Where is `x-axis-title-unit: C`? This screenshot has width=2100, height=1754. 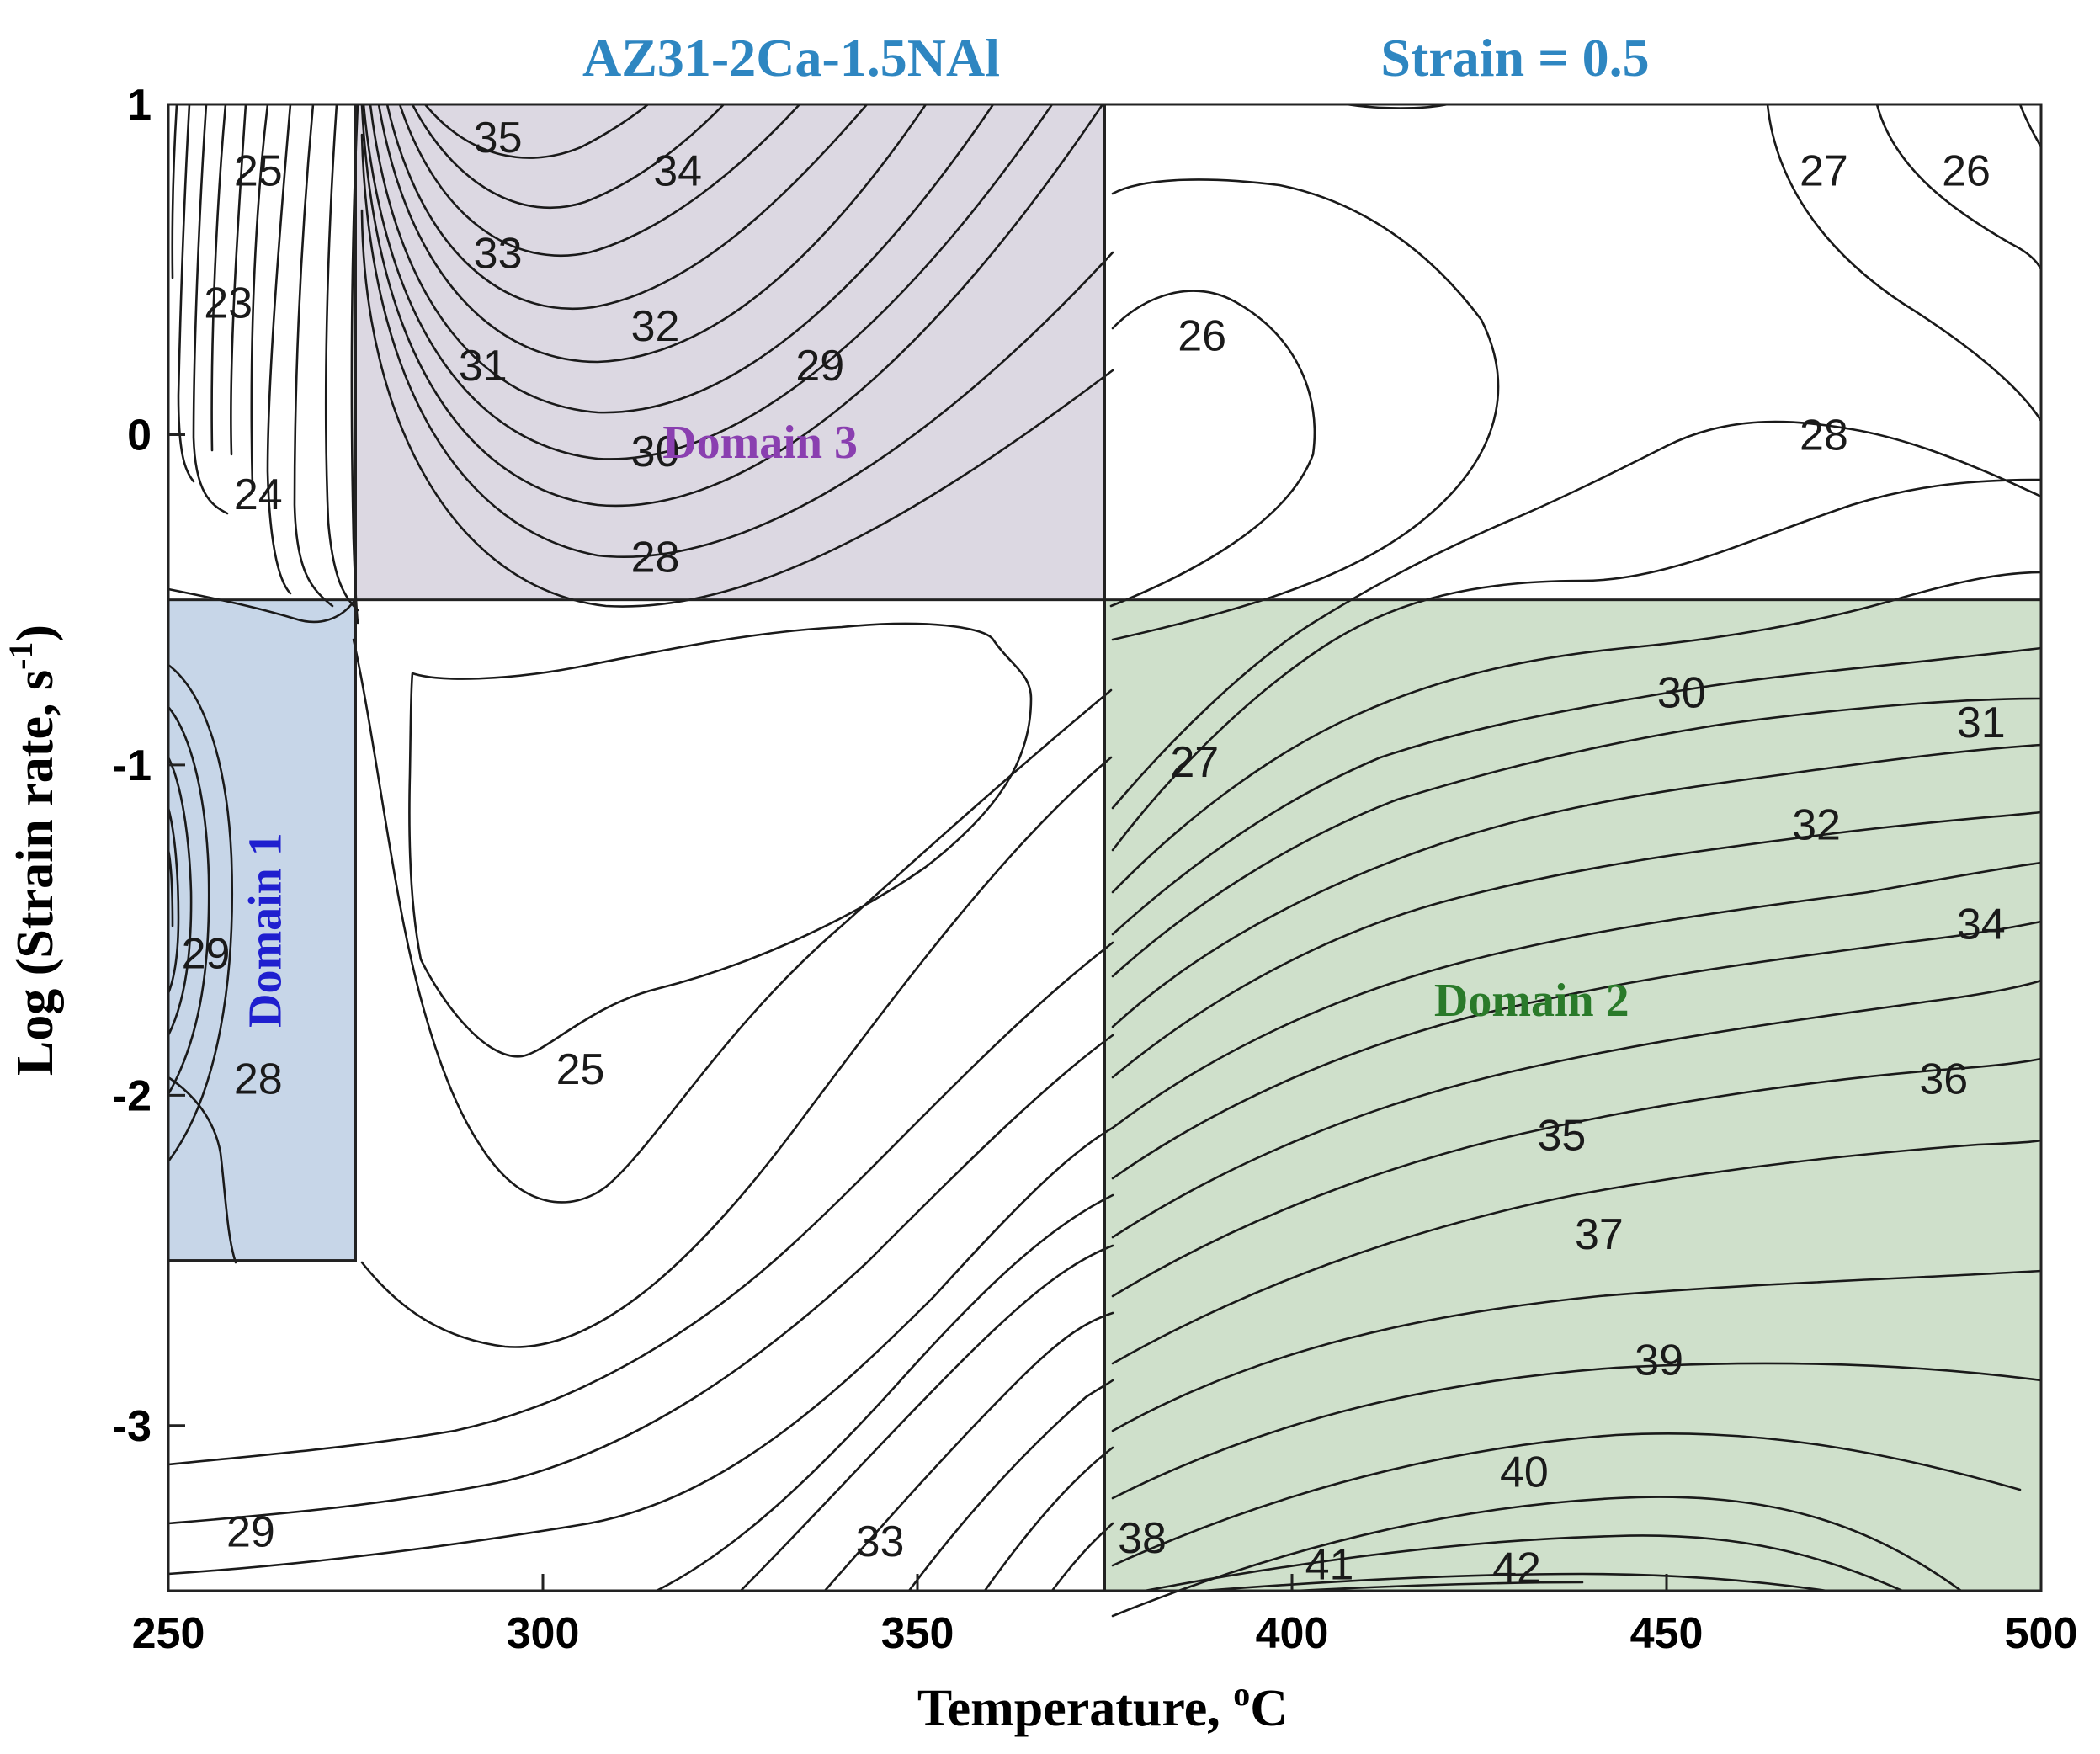
x-axis-title-unit: C is located at coordinates (1269, 1708).